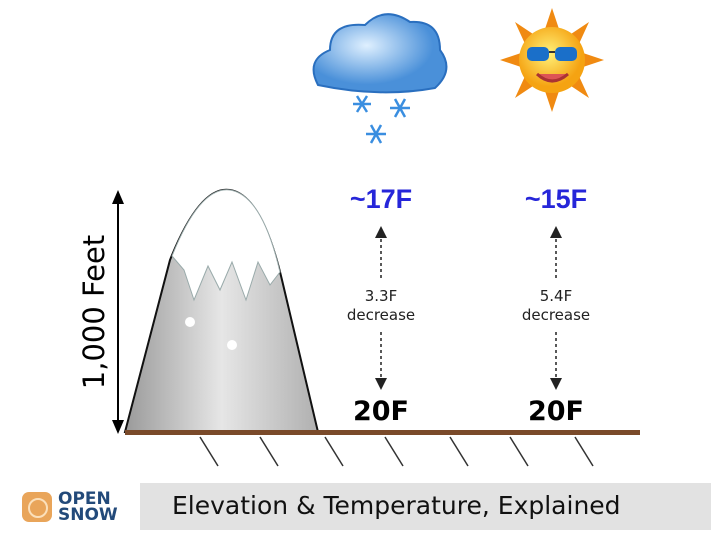 The height and width of the screenshot is (539, 720). Describe the element at coordinates (84, 498) in the screenshot. I see `logo-line1: OPEN` at that location.